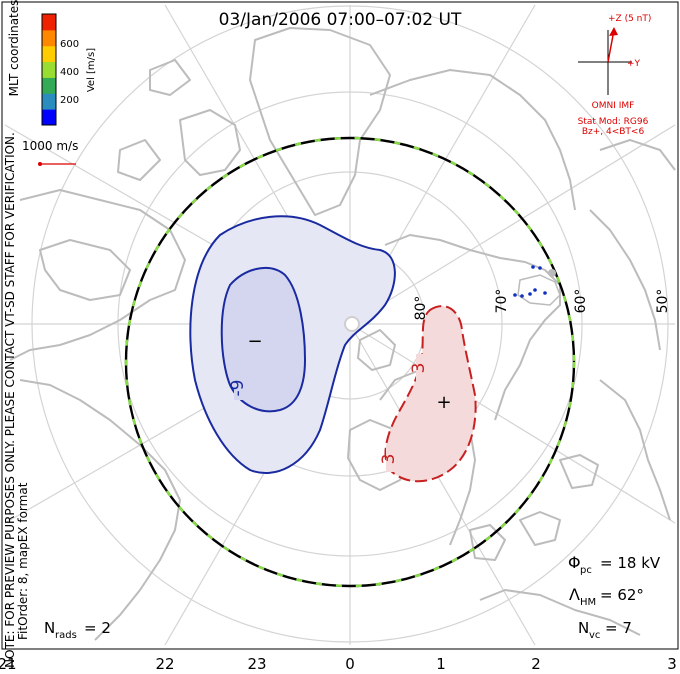  Describe the element at coordinates (443, 402) in the screenshot. I see `potential-maximum-marker: +` at that location.